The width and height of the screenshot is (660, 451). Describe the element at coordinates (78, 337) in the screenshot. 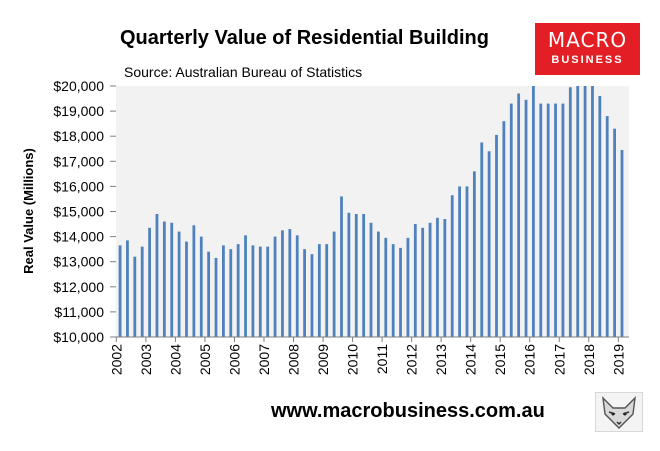

I see `y-tick-label: $10,000` at that location.